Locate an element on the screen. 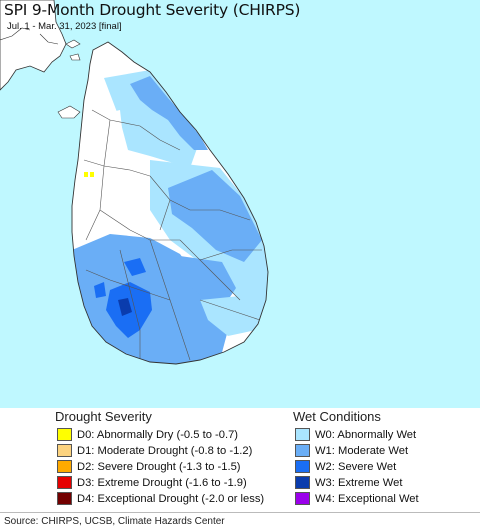  swatch-w2 is located at coordinates (302, 466).